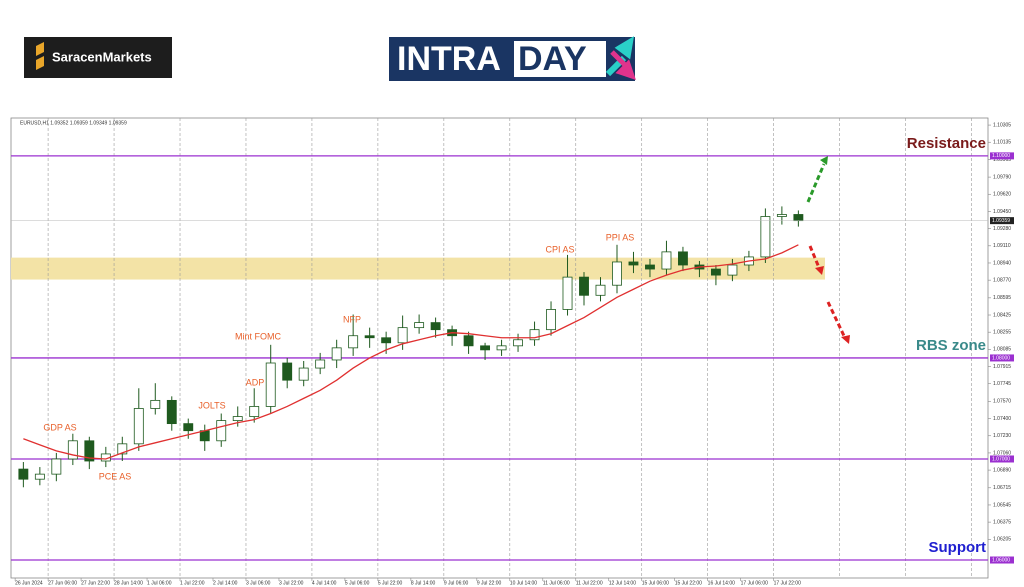 The height and width of the screenshot is (587, 1024). I want to click on intra-text: INTRA, so click(449, 59).